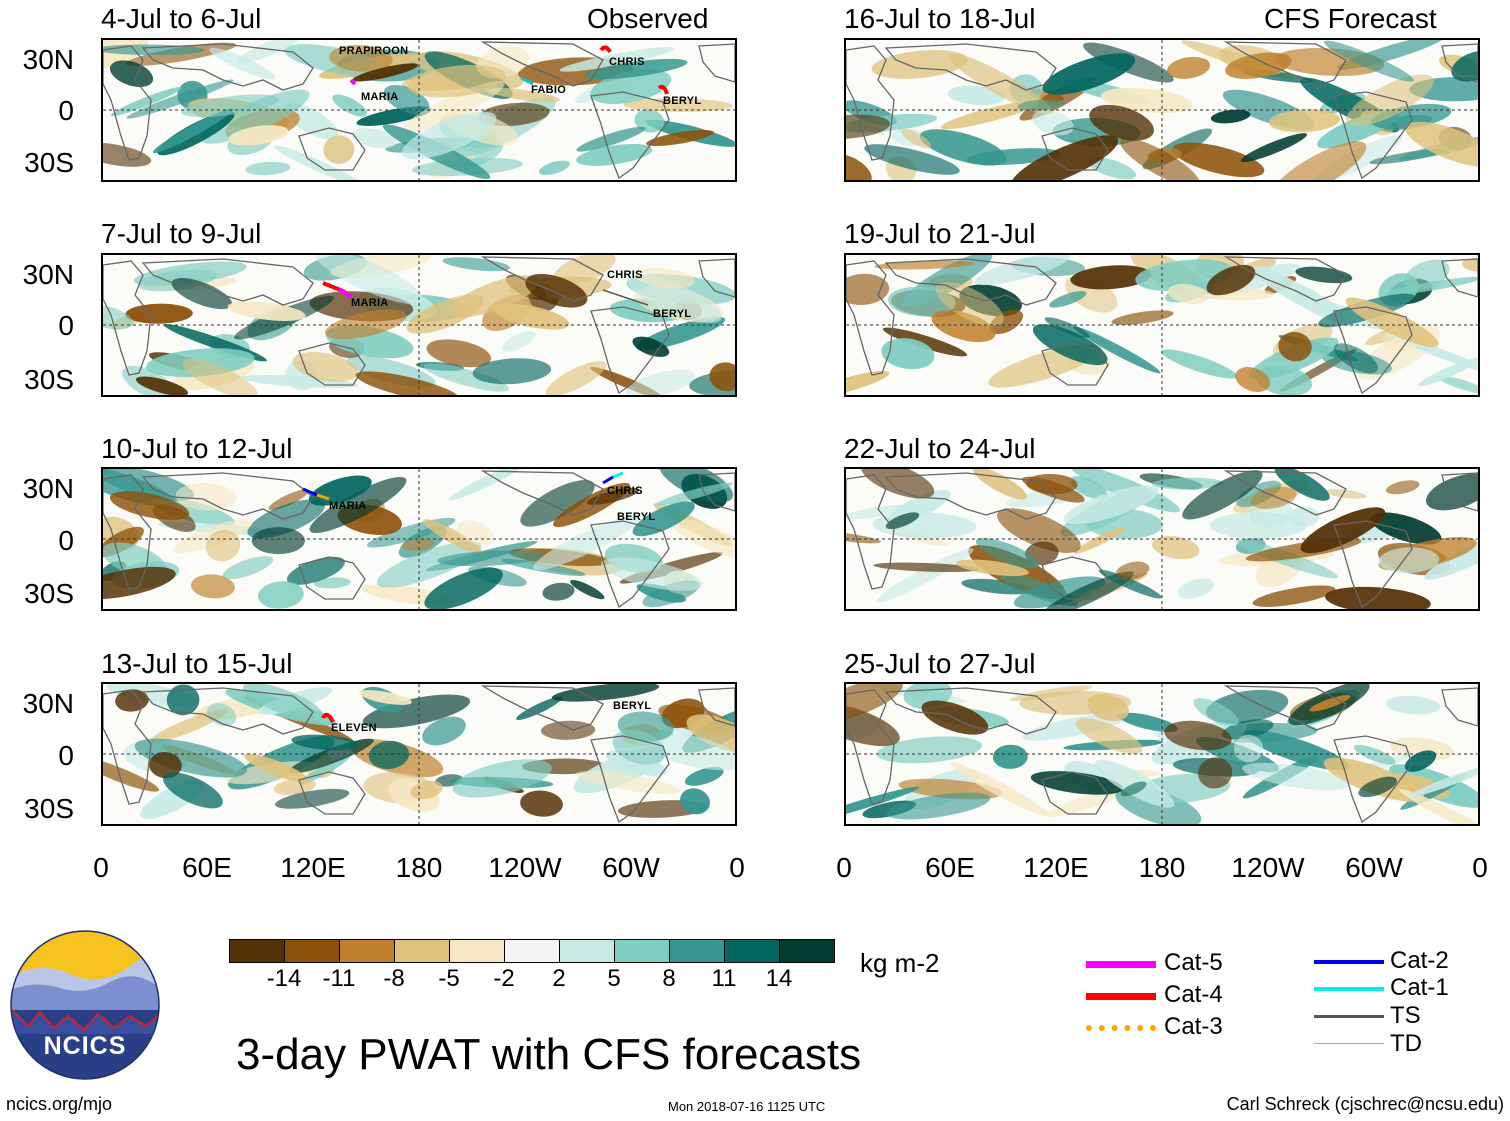 This screenshot has height=1121, width=1510. I want to click on map-panel-observed-3: MARIA CHRIS BERYL, so click(419, 539).